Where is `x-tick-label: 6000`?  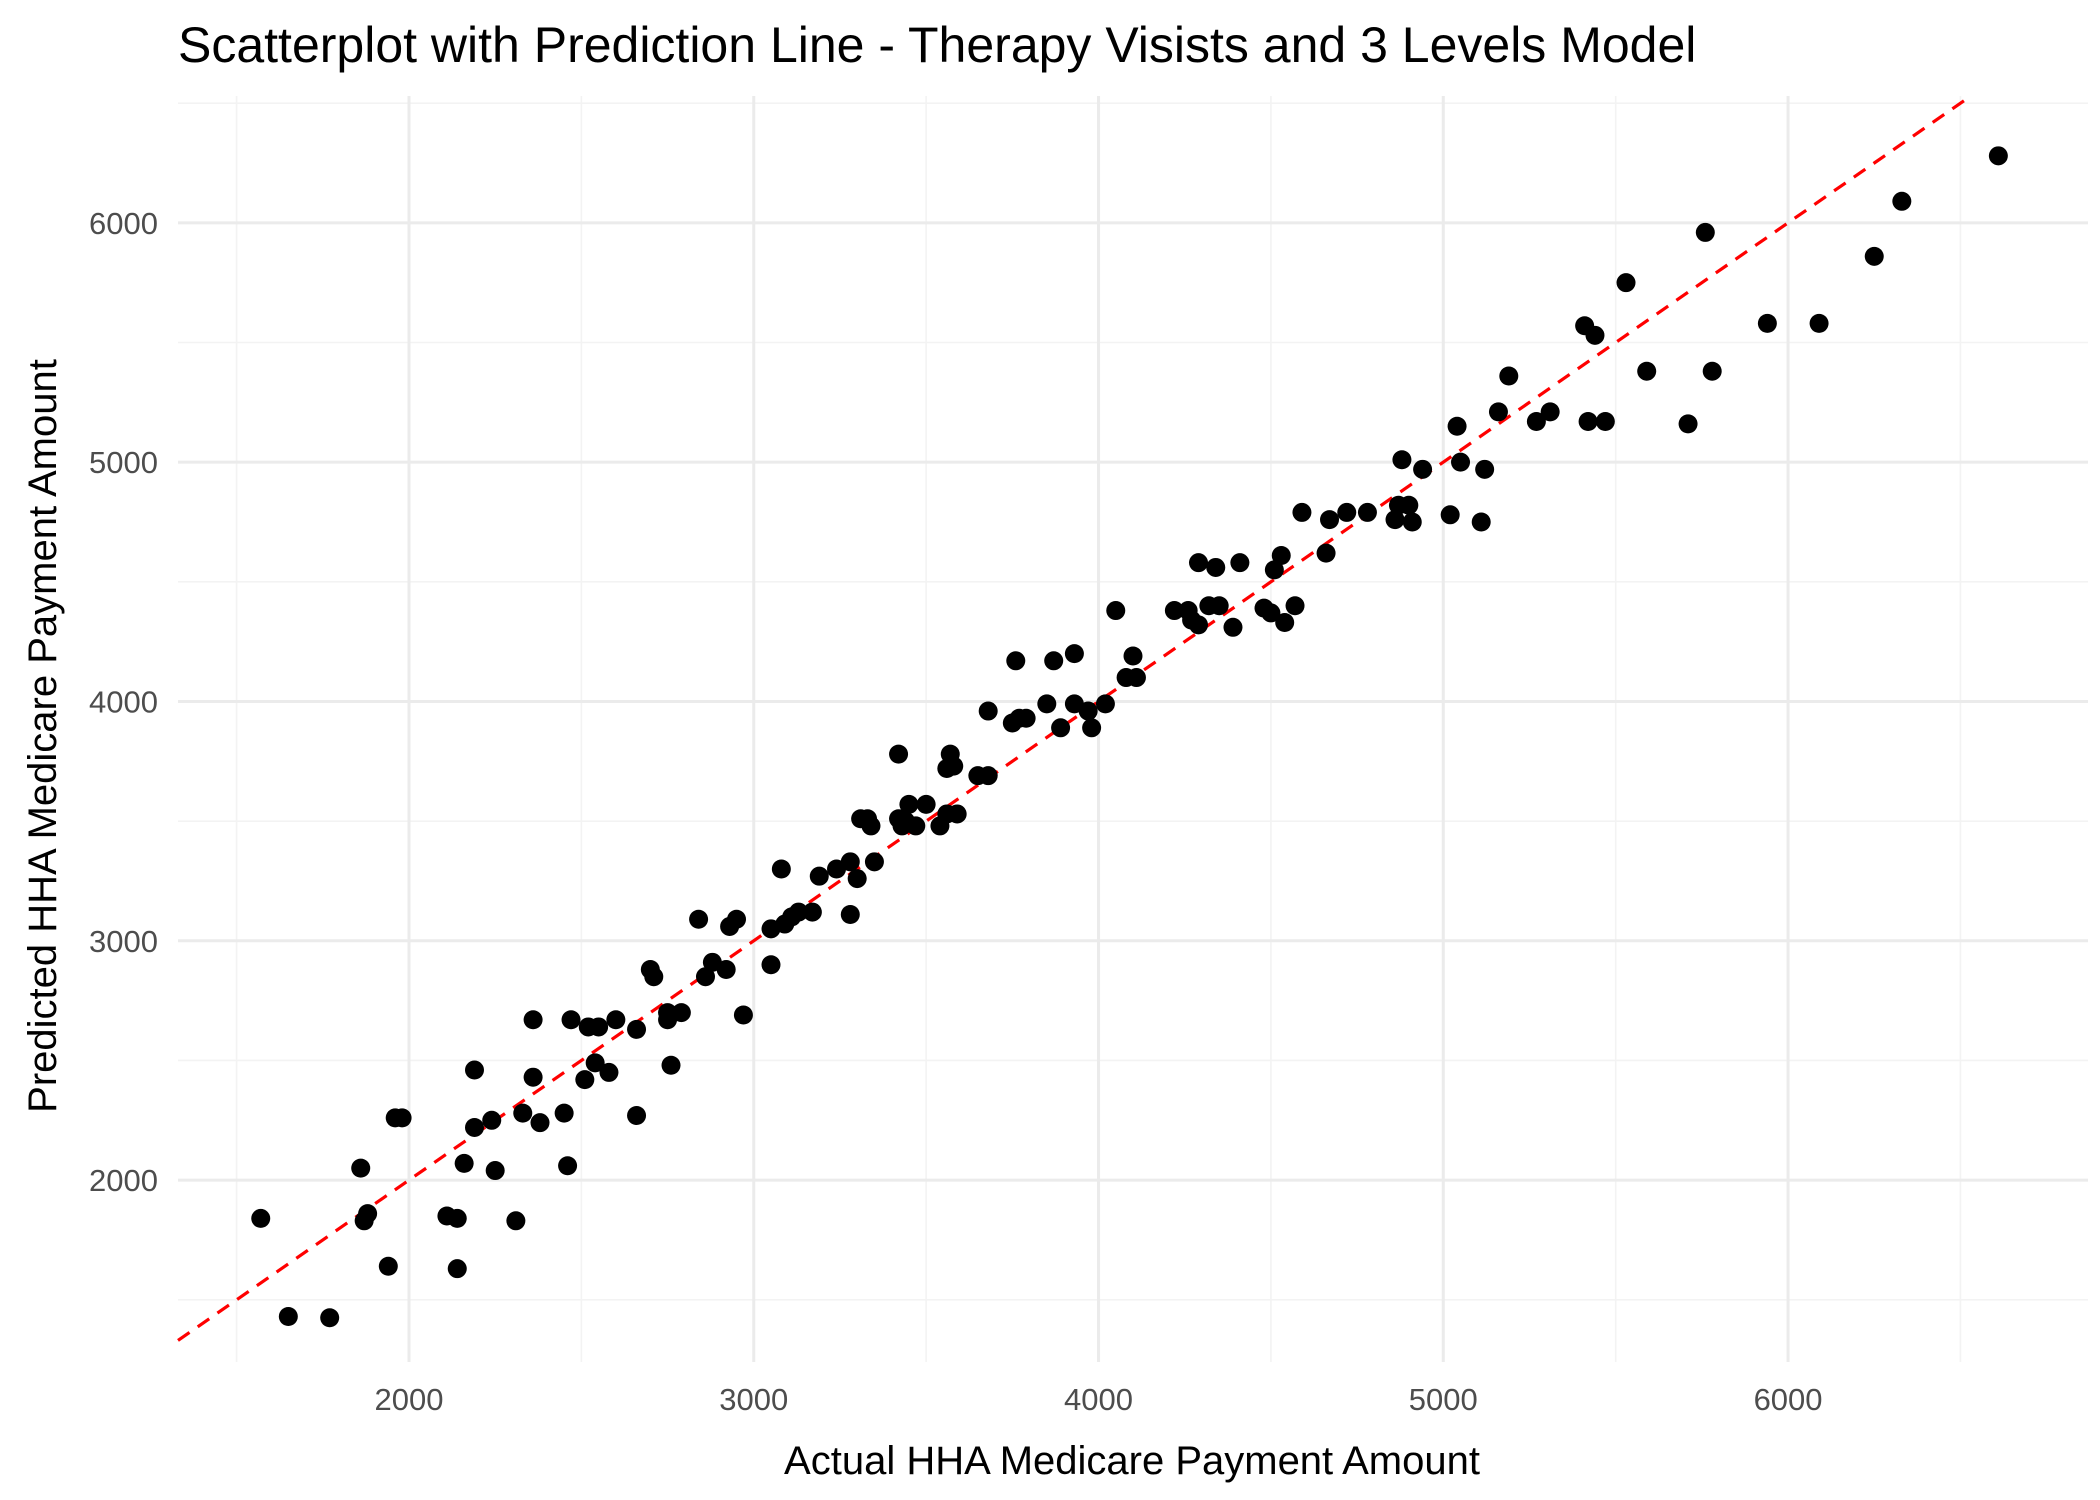 x-tick-label: 6000 is located at coordinates (1788, 1399).